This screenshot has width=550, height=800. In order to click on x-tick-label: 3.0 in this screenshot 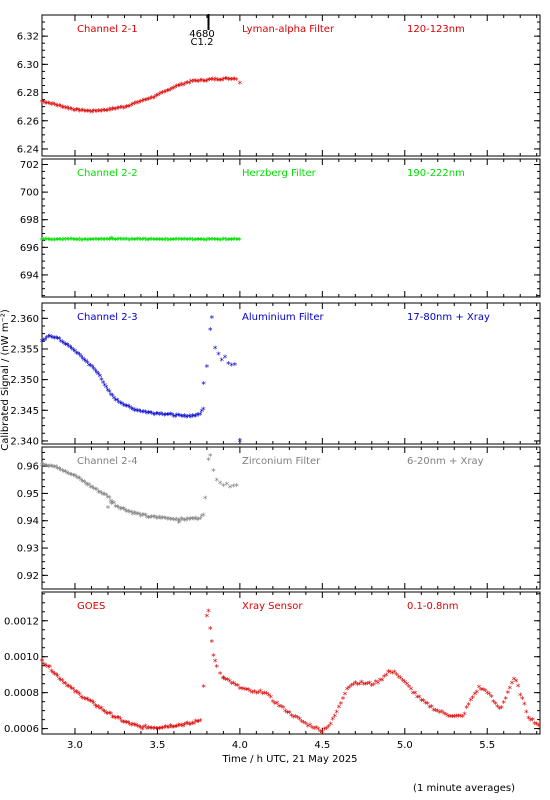, I will do `click(75, 745)`.